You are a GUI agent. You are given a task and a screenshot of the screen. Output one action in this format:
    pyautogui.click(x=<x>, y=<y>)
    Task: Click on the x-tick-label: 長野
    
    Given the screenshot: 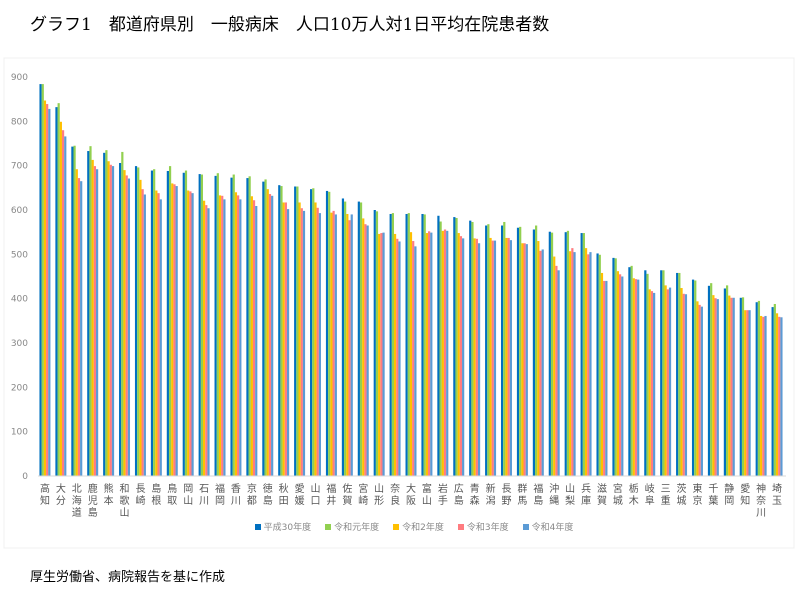 What is the action you would take?
    pyautogui.click(x=506, y=495)
    